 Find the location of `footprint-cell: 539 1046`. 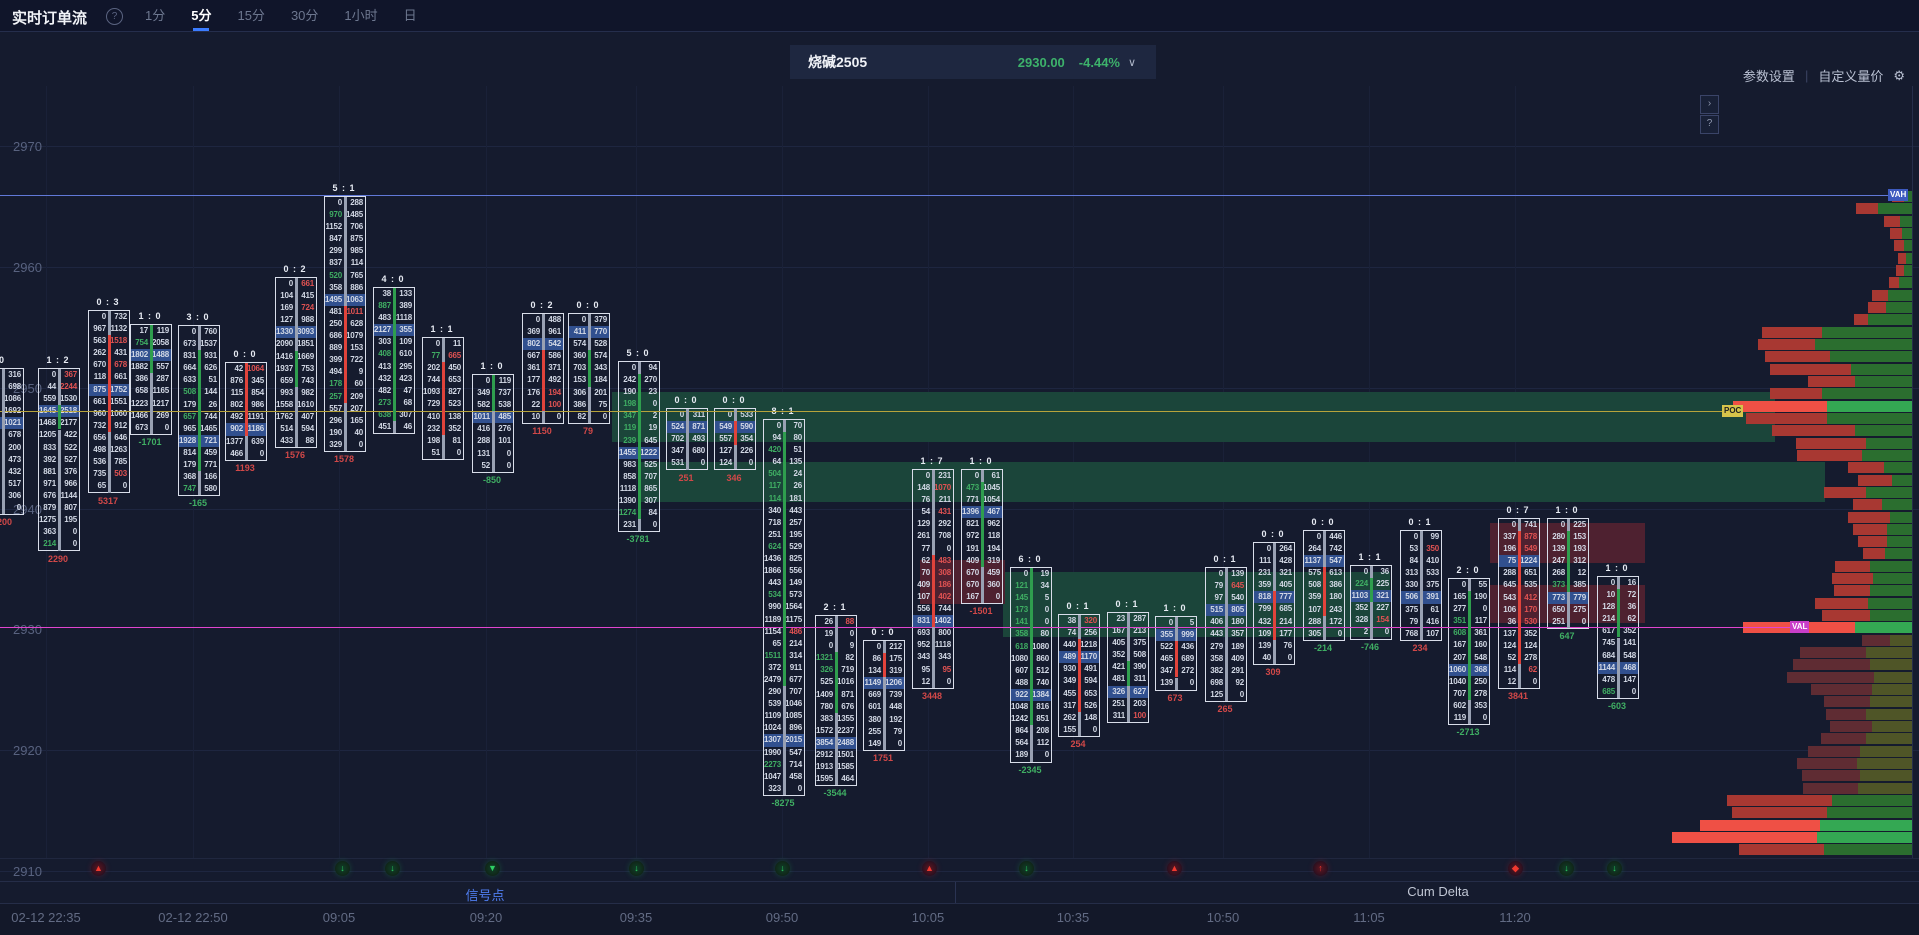

footprint-cell: 539 1046 is located at coordinates (785, 704).